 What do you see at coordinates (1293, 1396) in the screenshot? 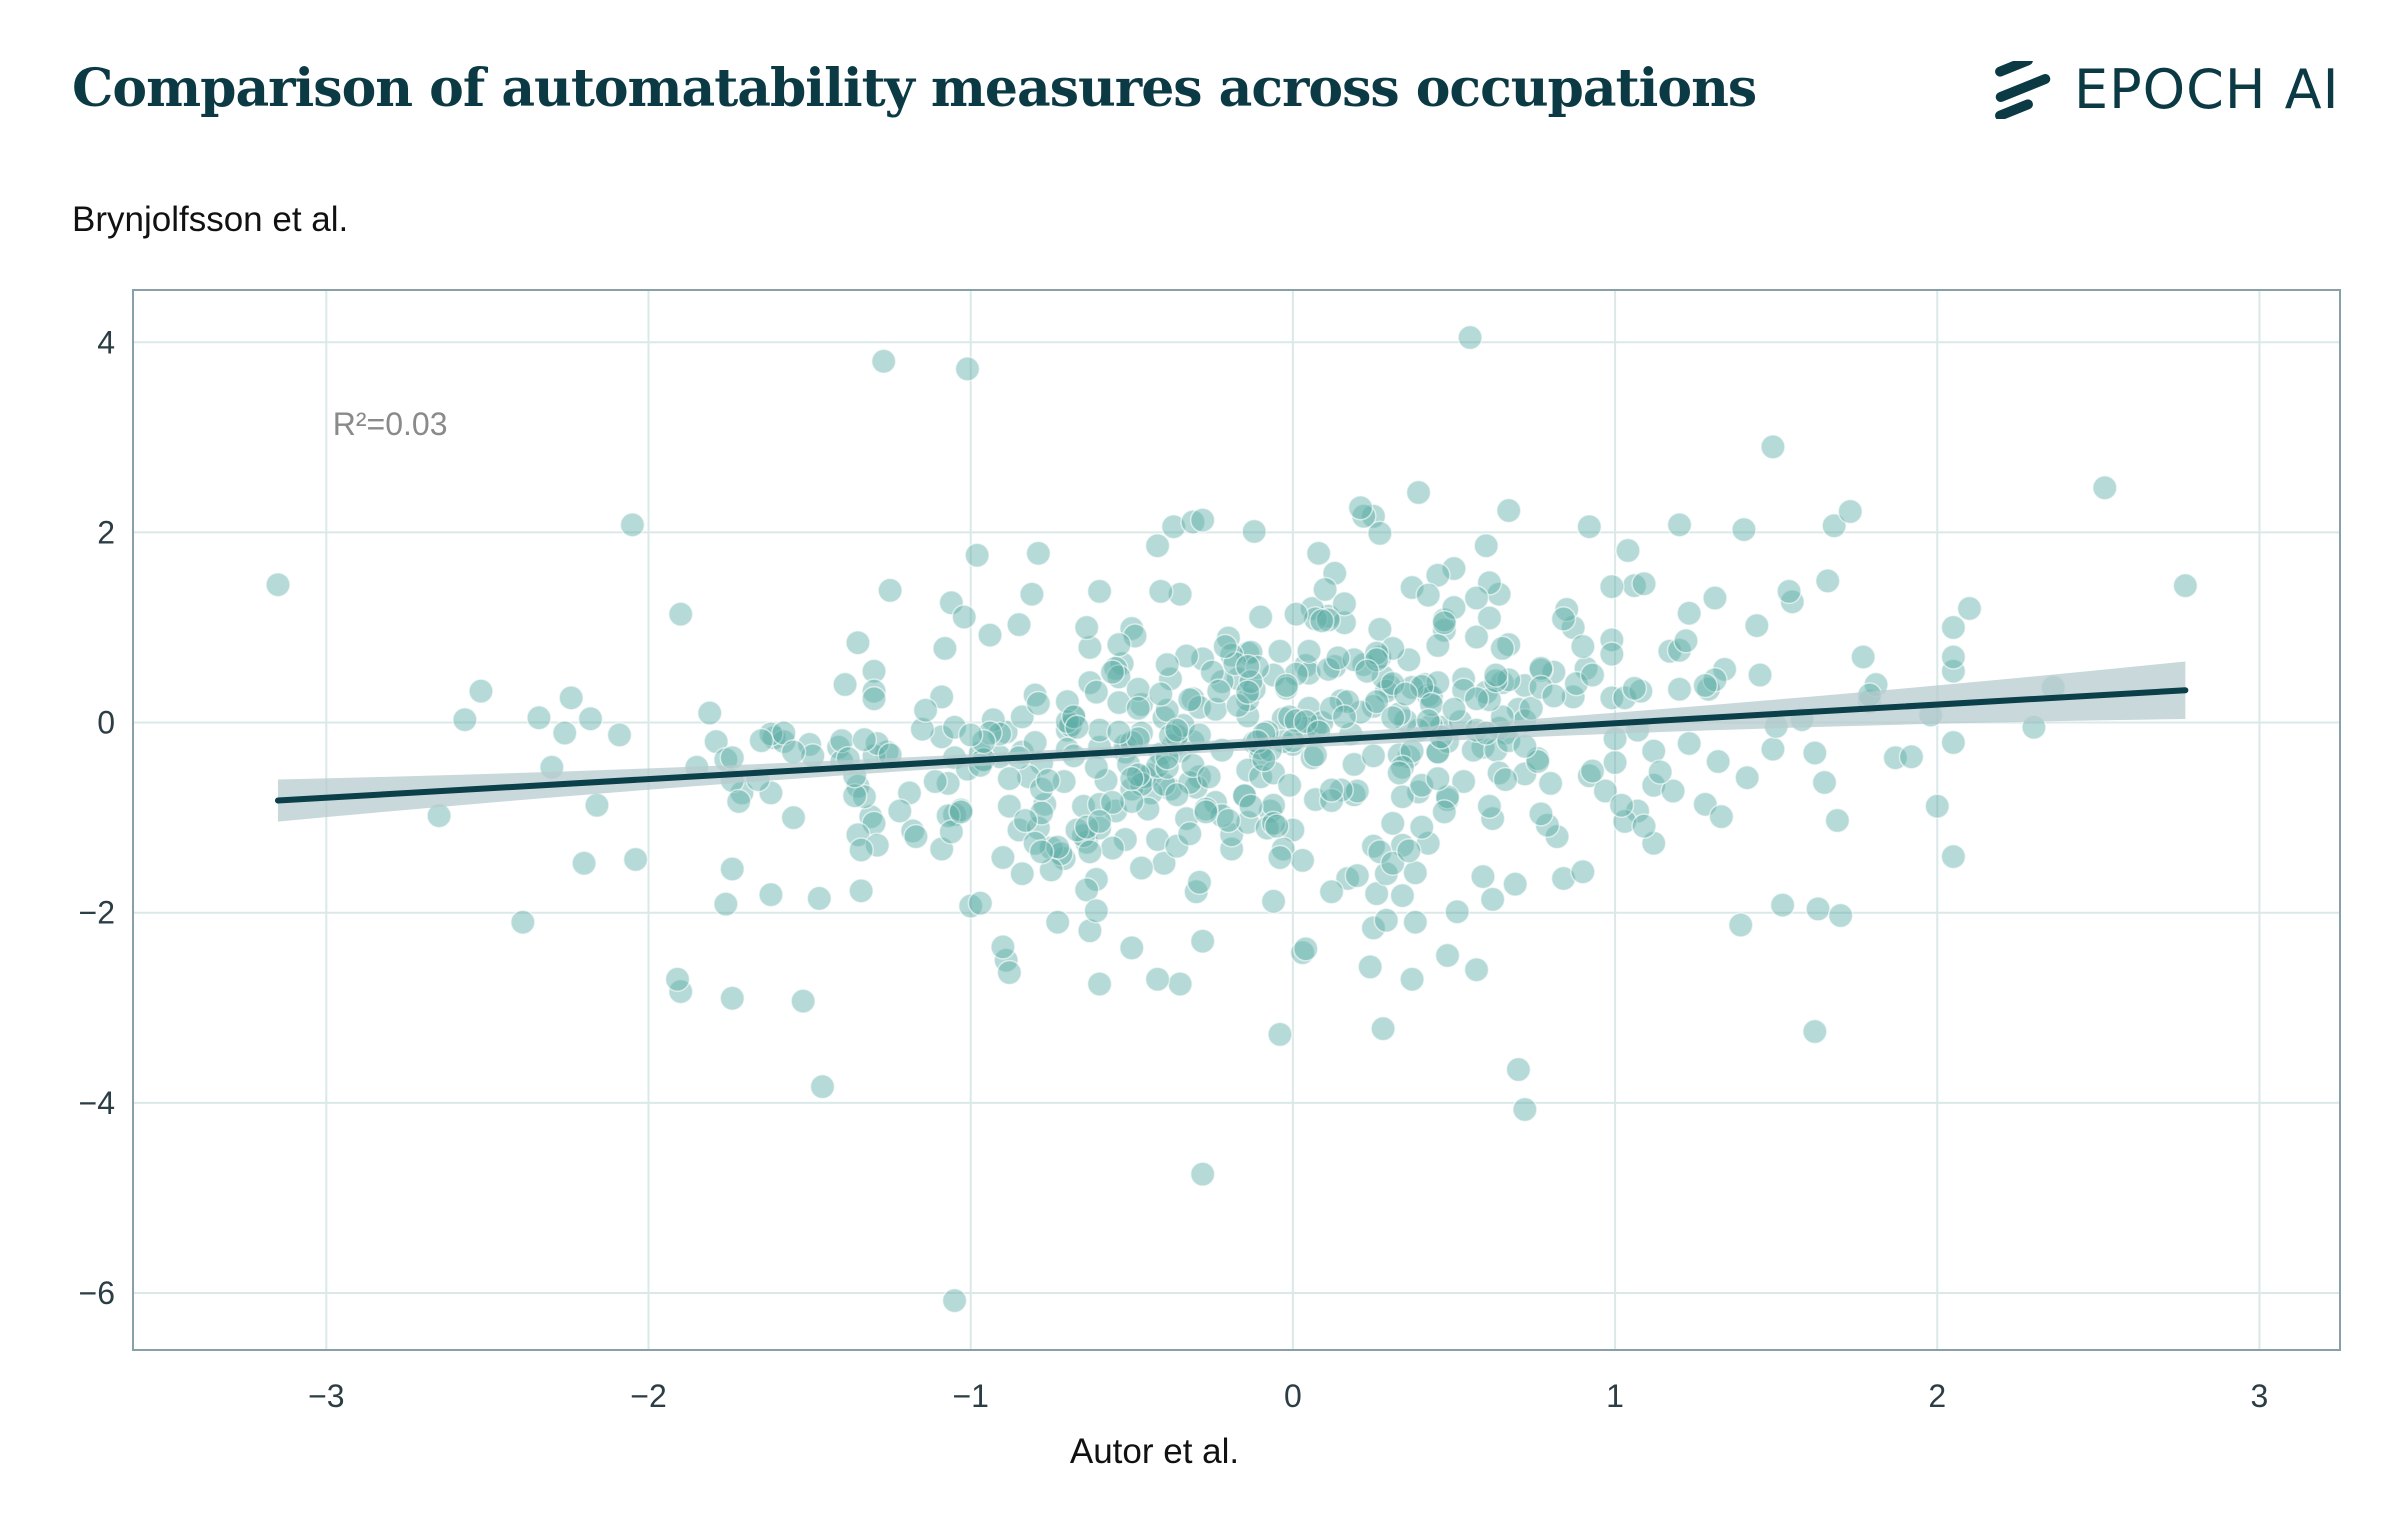
I see `x-tick-label: 0` at bounding box center [1293, 1396].